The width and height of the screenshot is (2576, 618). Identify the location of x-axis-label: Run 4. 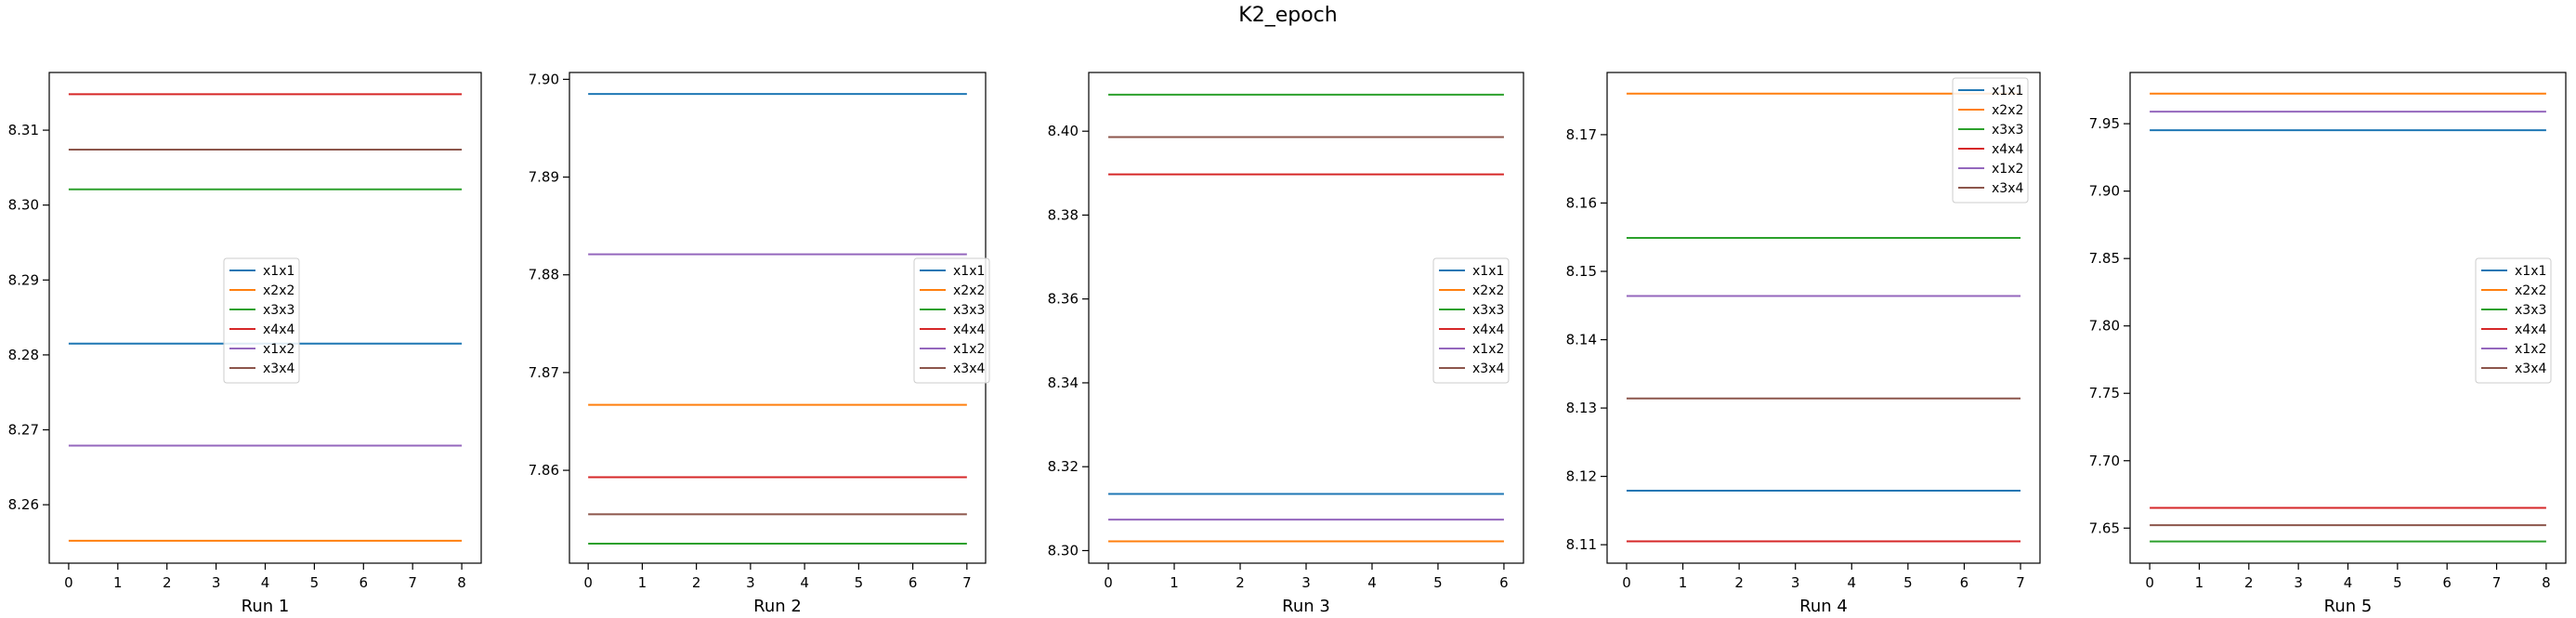
(1824, 606).